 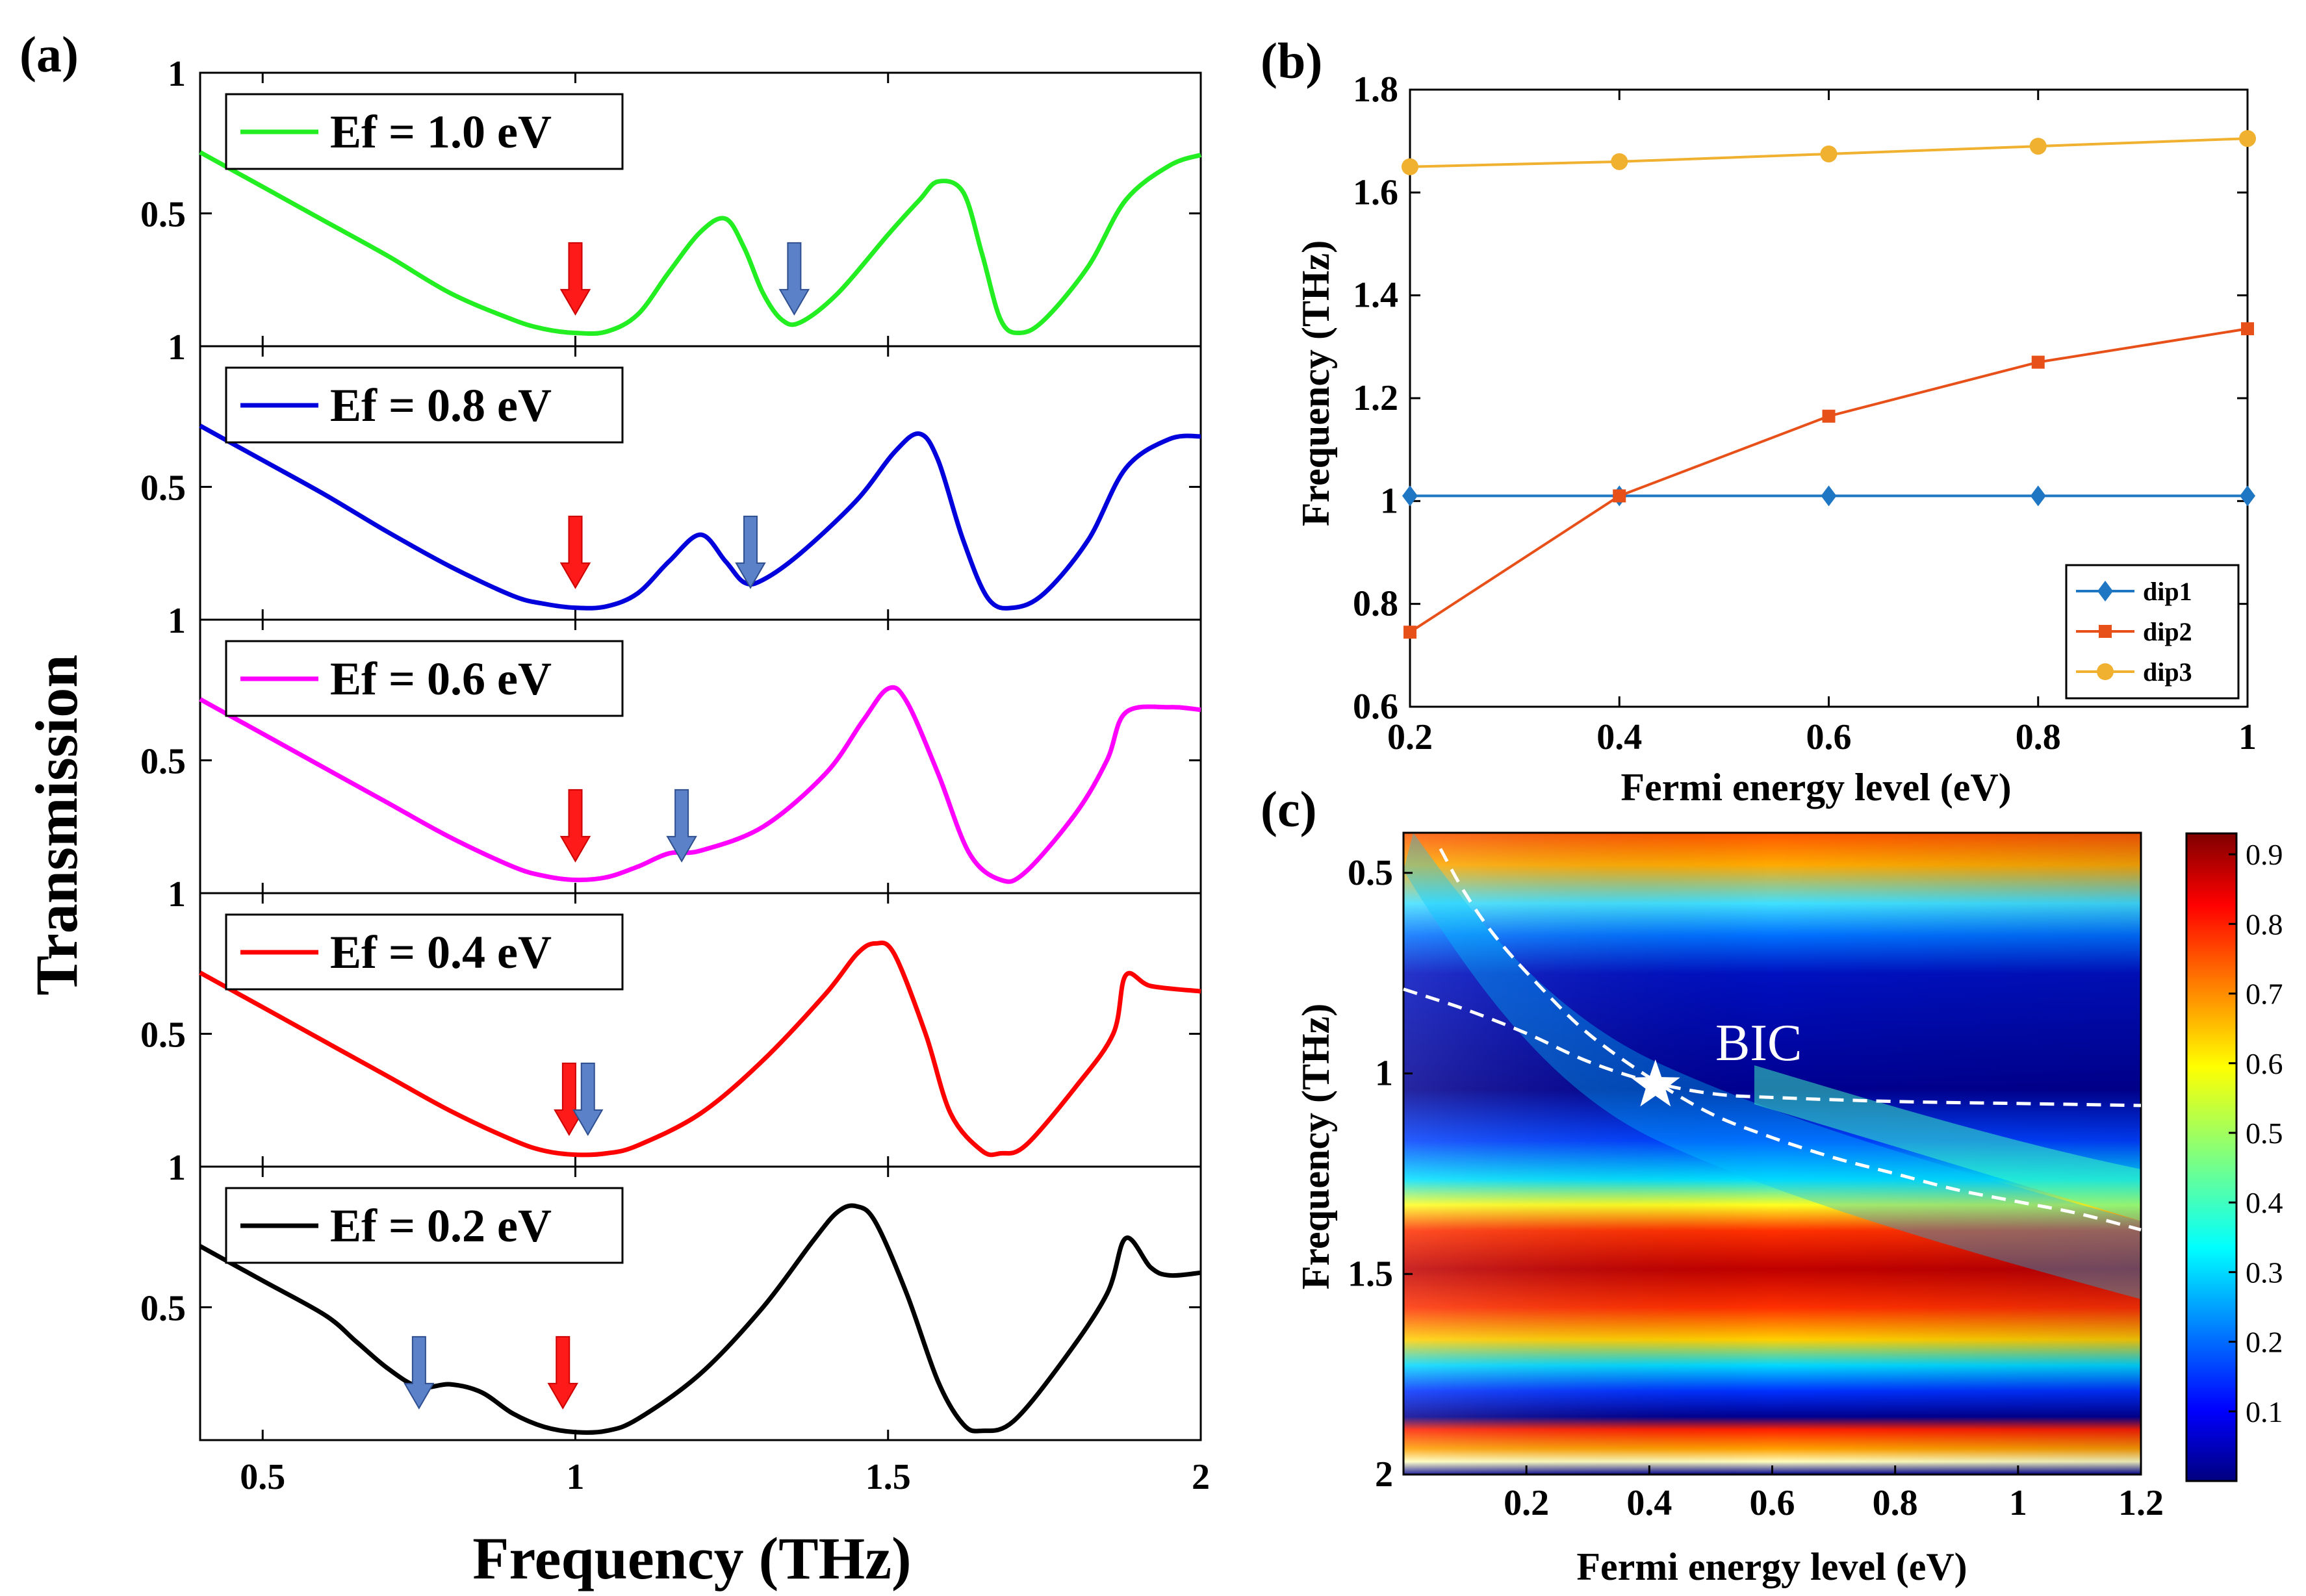 What do you see at coordinates (441, 952) in the screenshot?
I see `legend-label: Ef = 0.4 eV` at bounding box center [441, 952].